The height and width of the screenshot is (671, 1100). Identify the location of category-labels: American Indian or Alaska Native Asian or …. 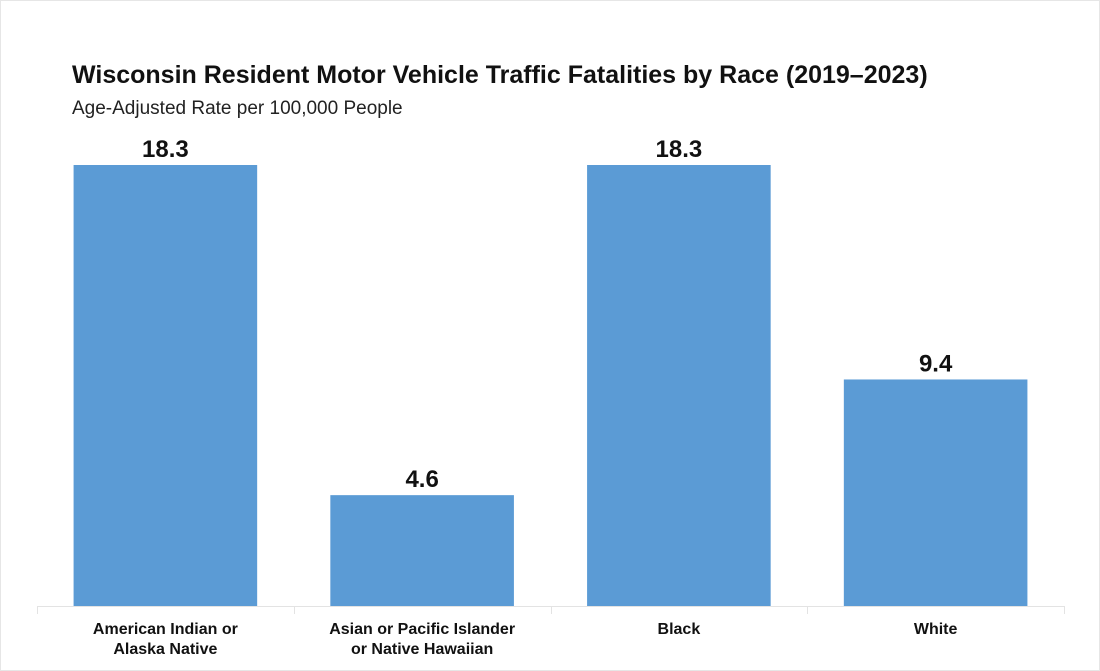
(525, 639).